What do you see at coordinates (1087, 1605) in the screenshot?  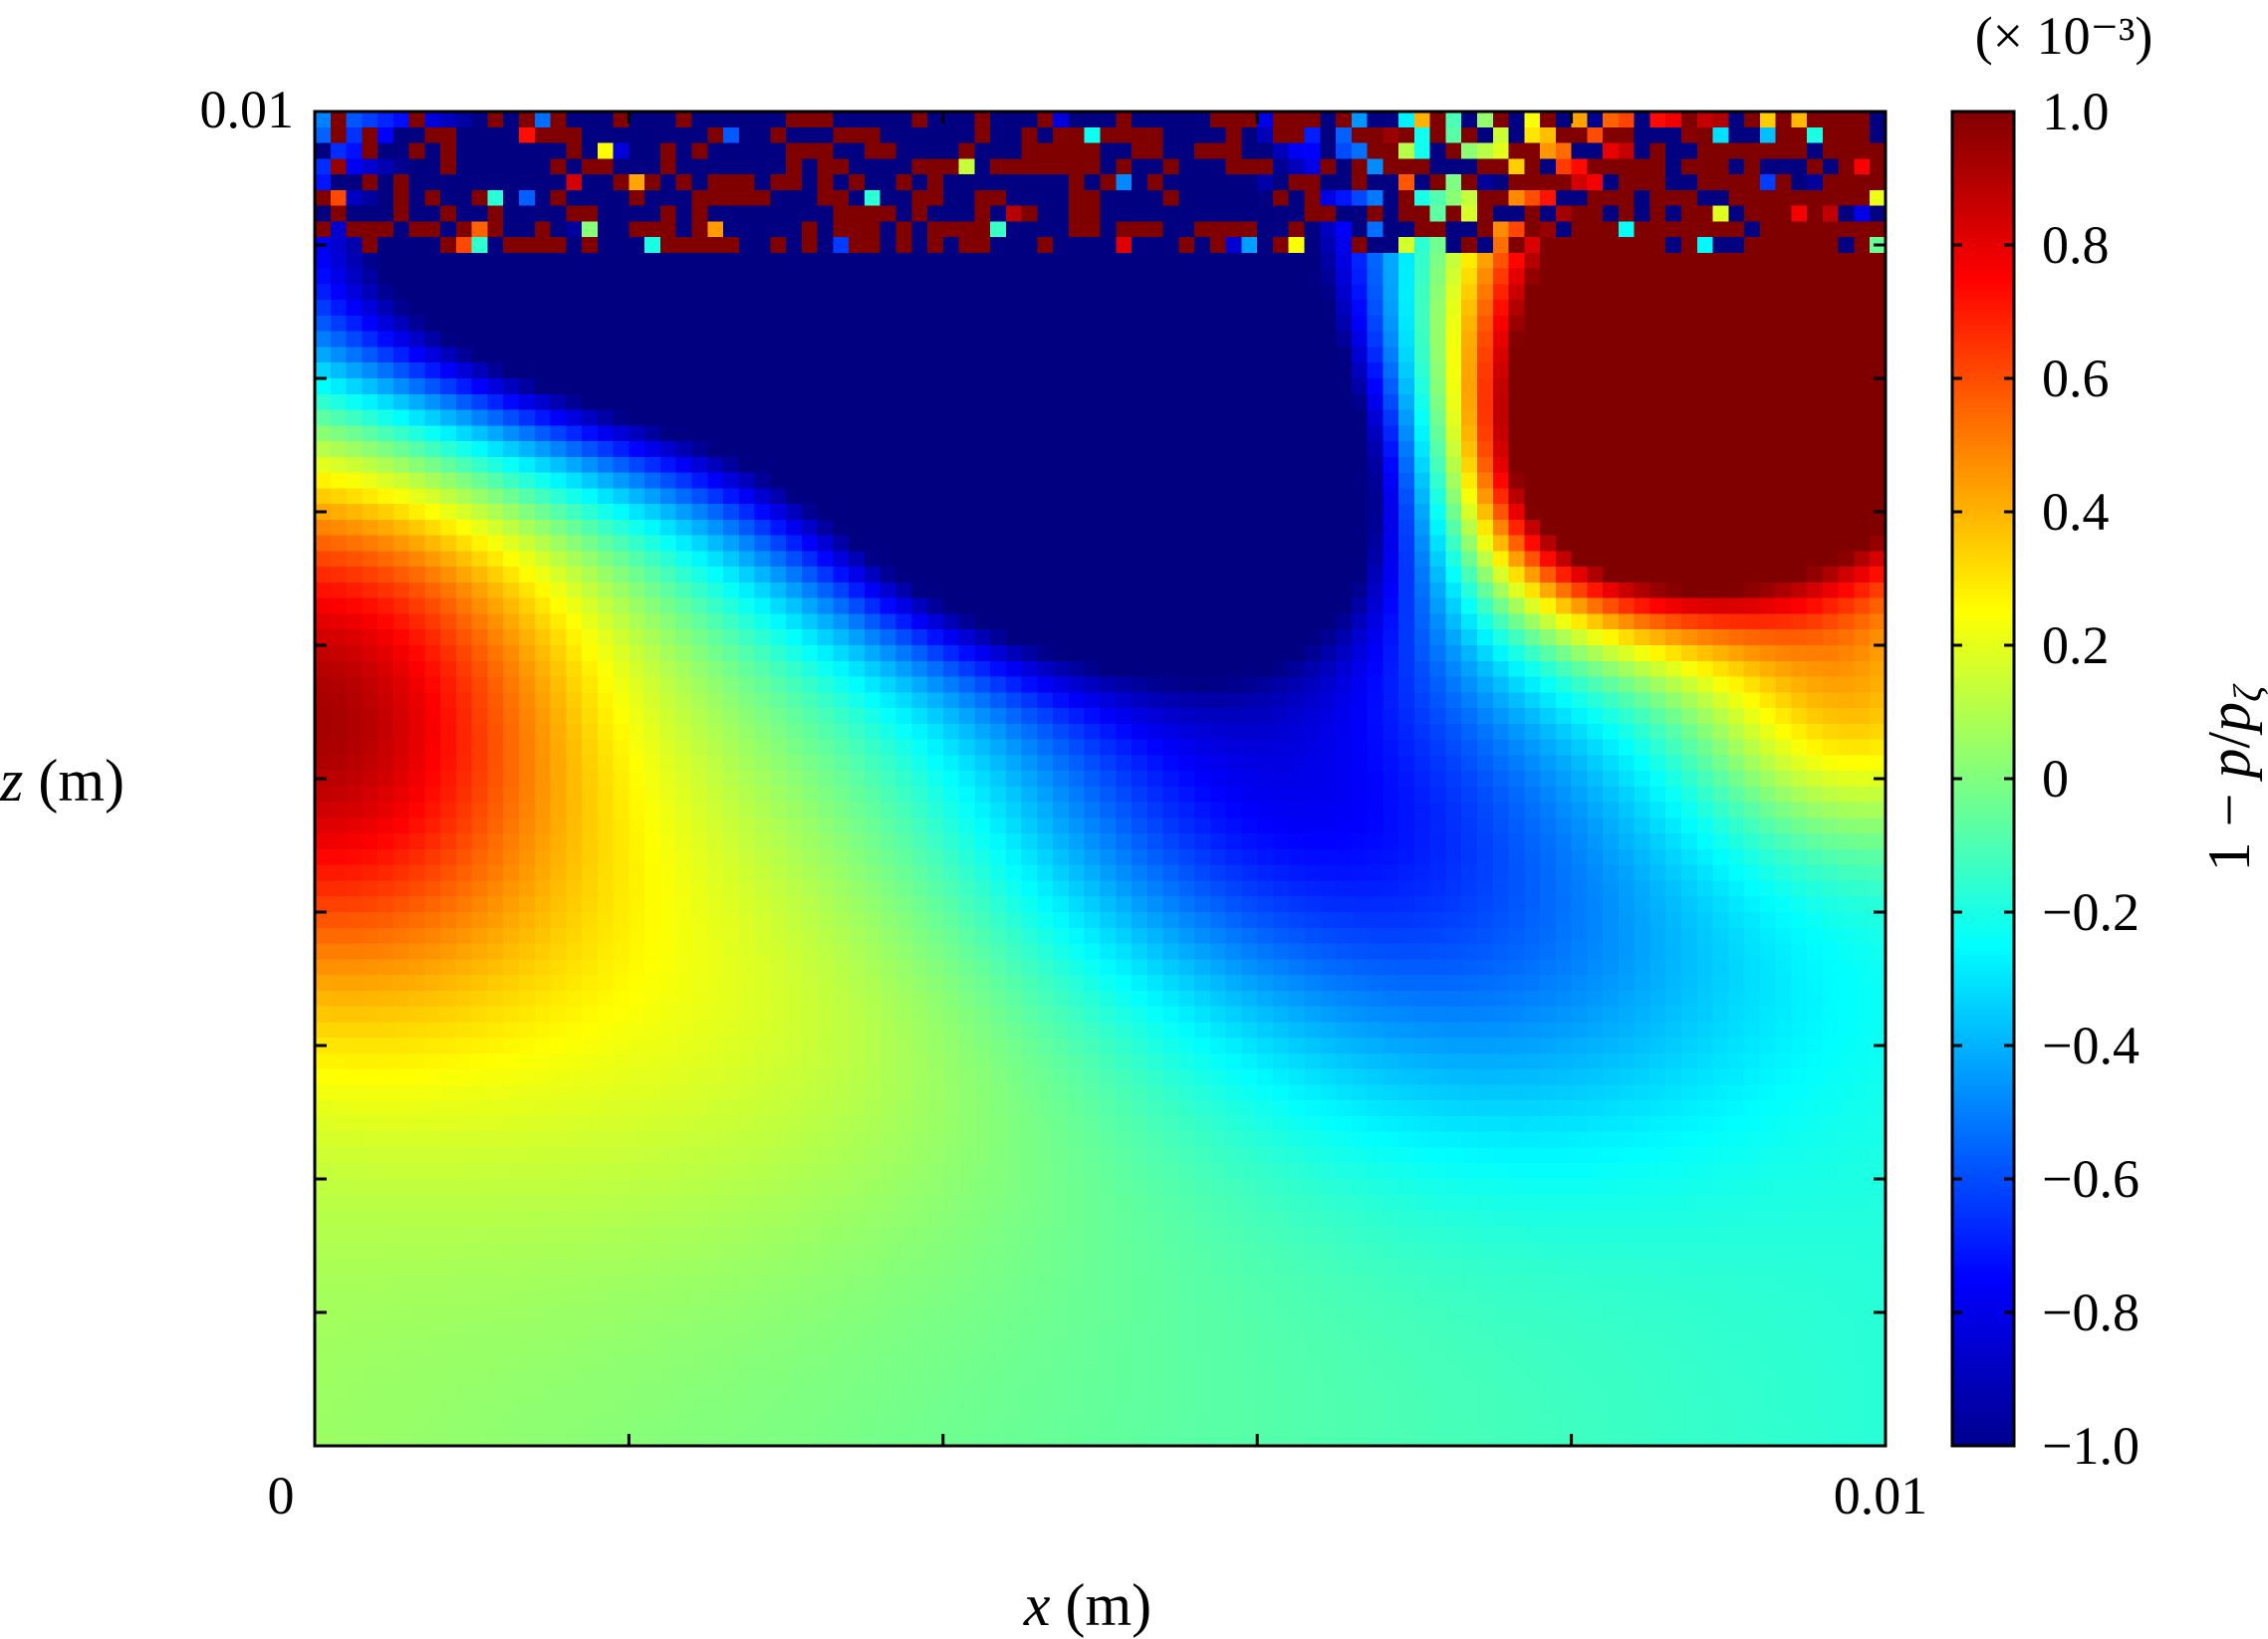 I see `x-axis-label: x (m)` at bounding box center [1087, 1605].